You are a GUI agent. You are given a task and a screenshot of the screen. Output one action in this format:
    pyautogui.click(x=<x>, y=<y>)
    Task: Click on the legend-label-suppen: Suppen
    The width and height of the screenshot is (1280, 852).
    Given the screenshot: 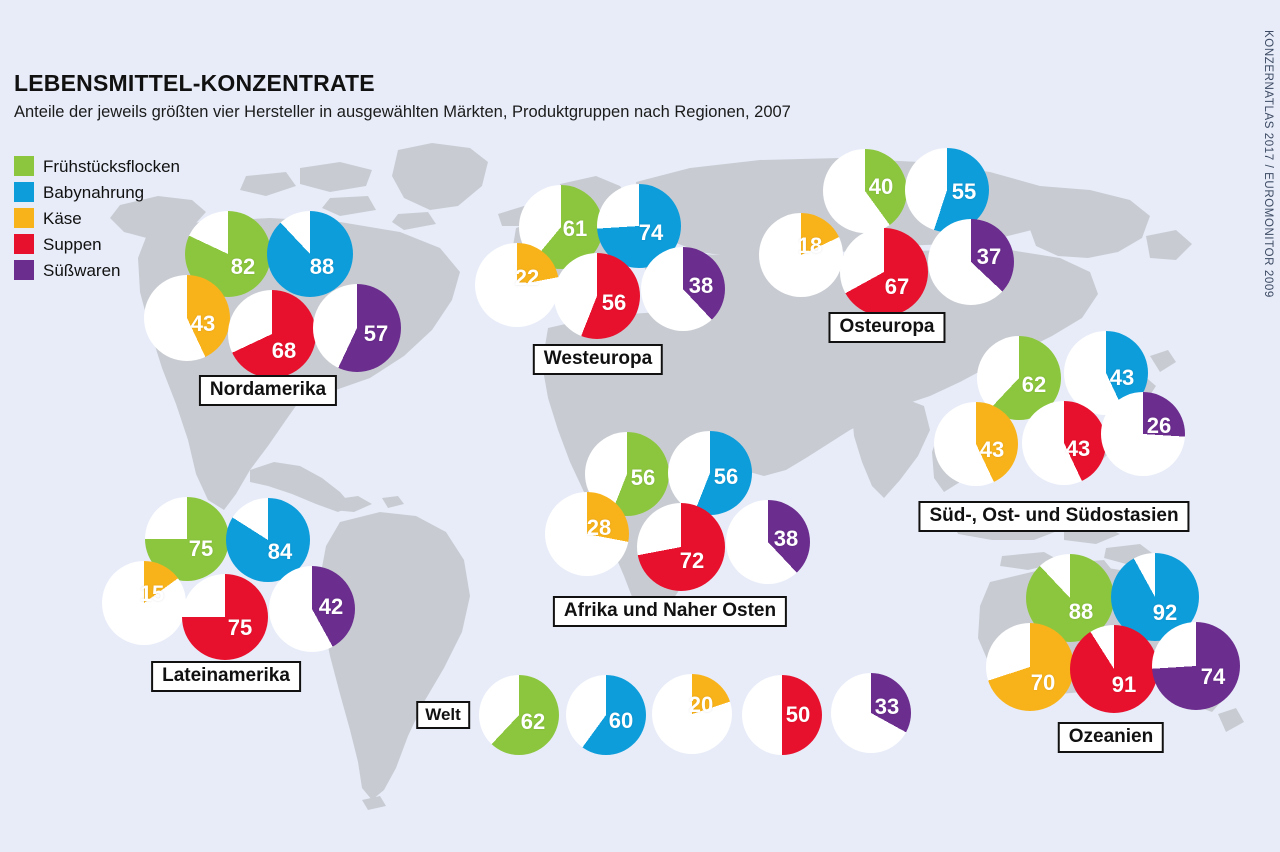 What is the action you would take?
    pyautogui.click(x=72, y=244)
    